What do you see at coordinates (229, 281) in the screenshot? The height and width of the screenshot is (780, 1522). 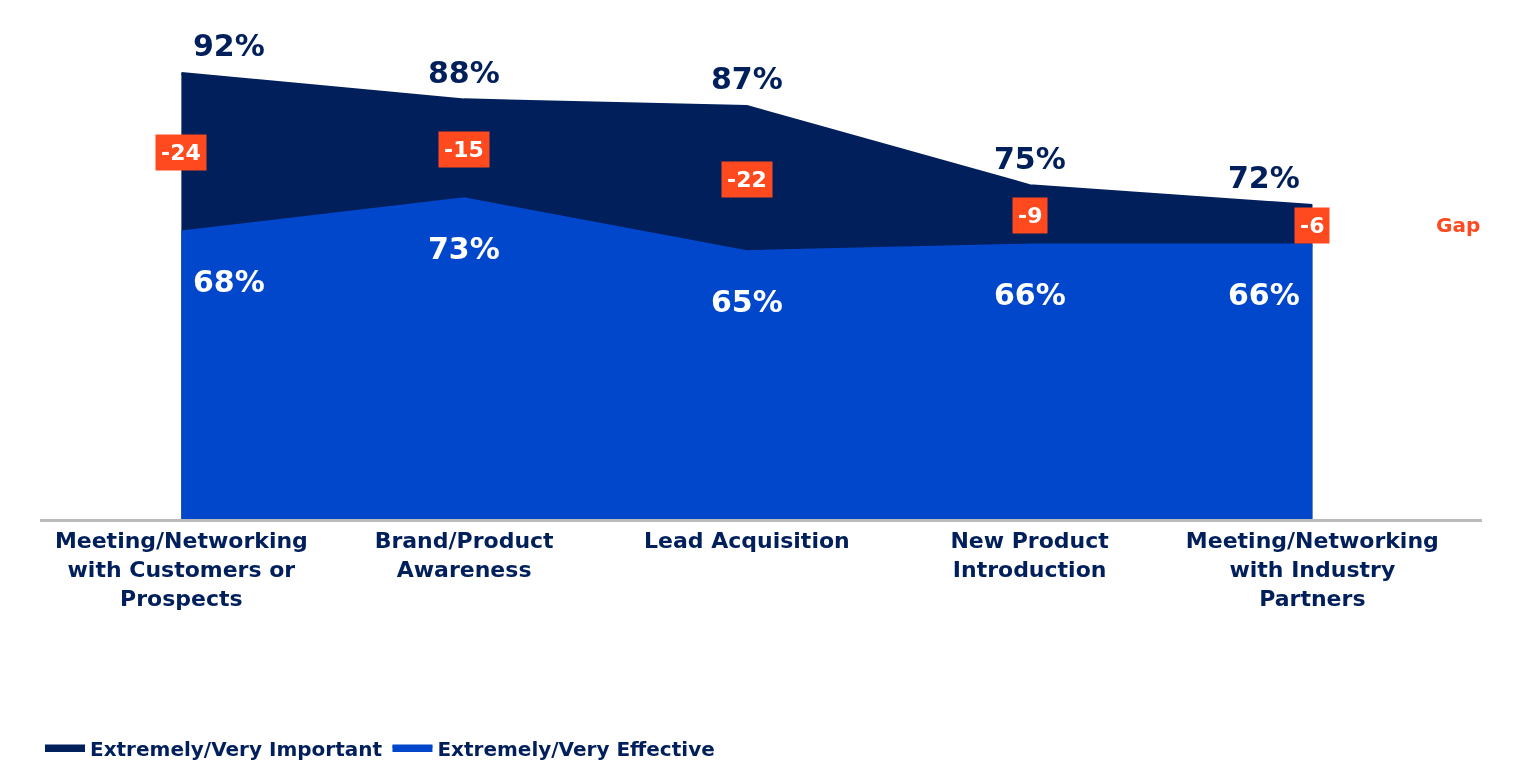 I see `data-label: 68%` at bounding box center [229, 281].